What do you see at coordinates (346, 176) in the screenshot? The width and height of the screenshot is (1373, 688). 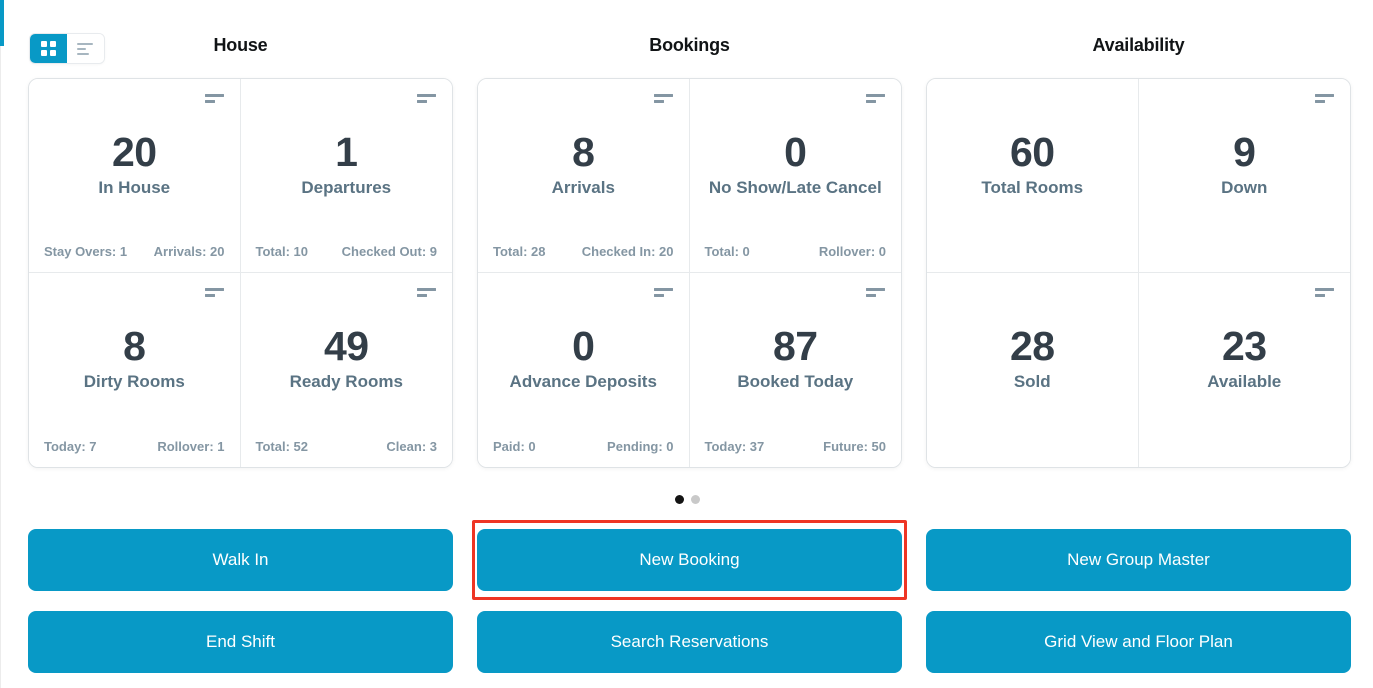 I see `stat-card-departures: 1 Departures Total: 10 Checked Out: 9` at bounding box center [346, 176].